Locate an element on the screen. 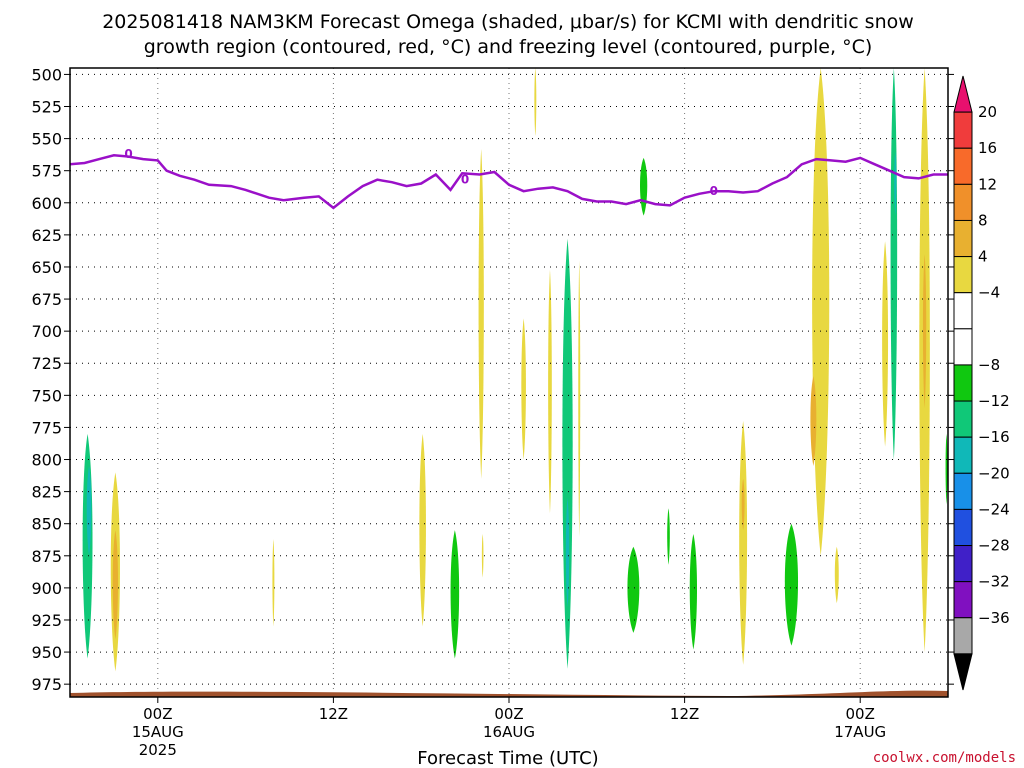  y-tick-label: 700 is located at coordinates (46, 331).